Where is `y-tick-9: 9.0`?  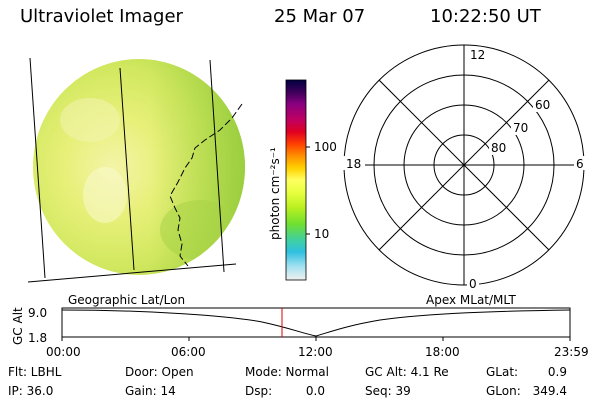 y-tick-9: 9.0 is located at coordinates (37, 313).